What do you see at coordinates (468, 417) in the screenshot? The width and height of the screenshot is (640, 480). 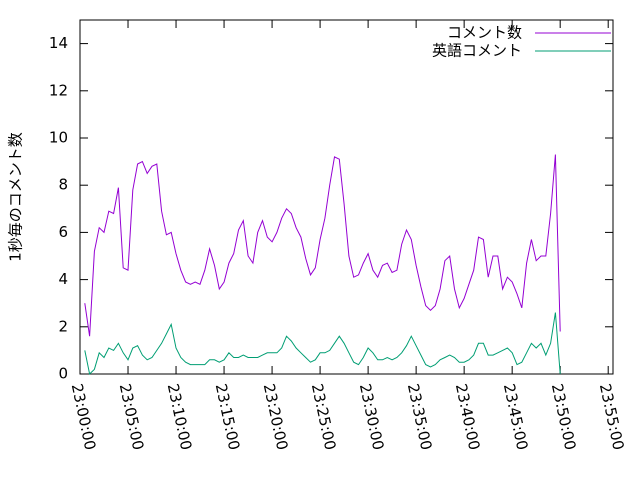 I see `x-tick-label: 23:40:00` at bounding box center [468, 417].